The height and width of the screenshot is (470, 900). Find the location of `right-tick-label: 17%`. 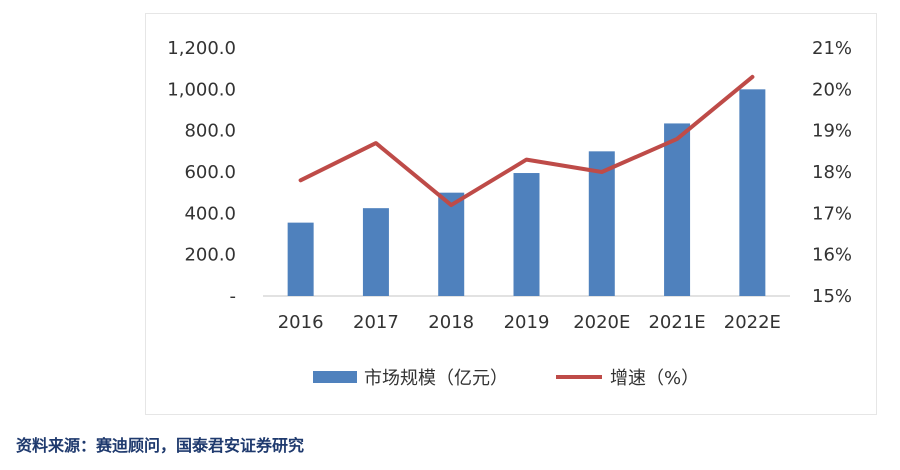

right-tick-label: 17% is located at coordinates (832, 213).